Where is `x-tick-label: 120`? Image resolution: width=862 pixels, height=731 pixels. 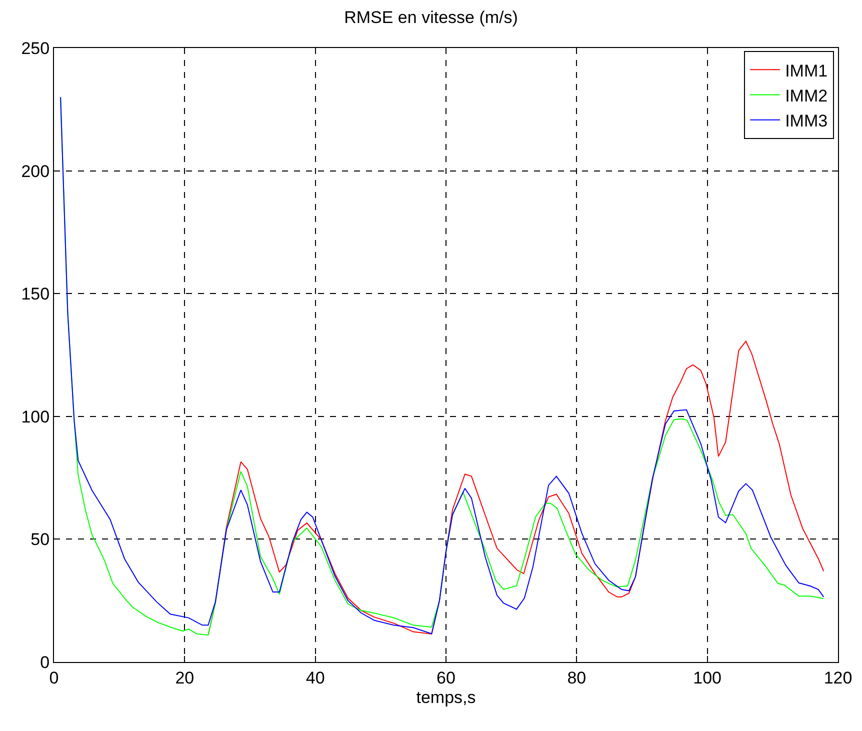 x-tick-label: 120 is located at coordinates (838, 678).